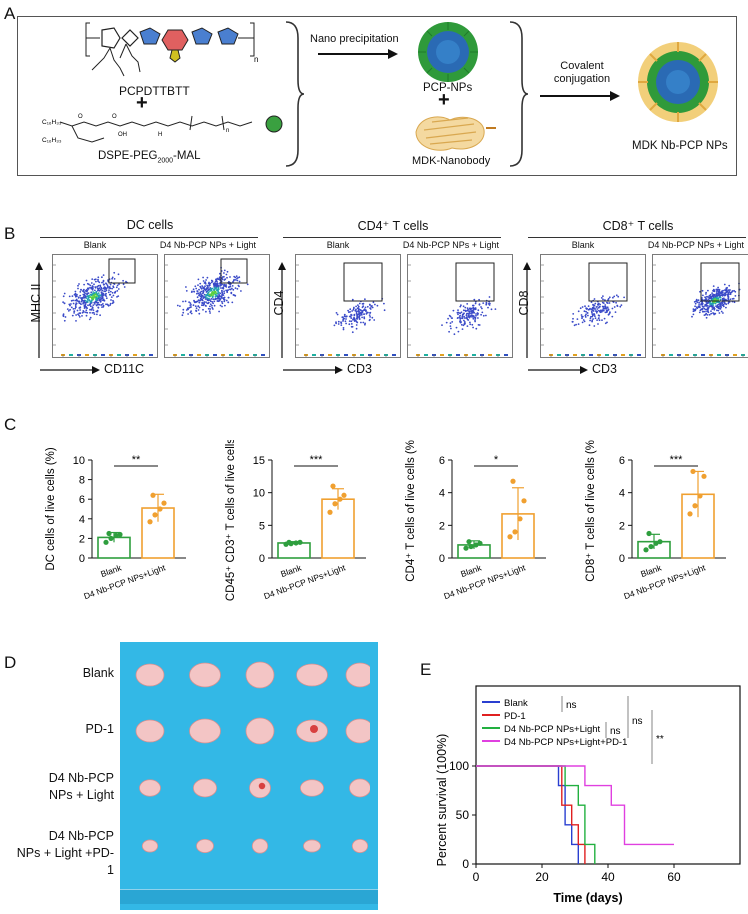  Describe the element at coordinates (52, 140) in the screenshot. I see `lipid-chain-label-2: C₁₆H₃₃` at that location.